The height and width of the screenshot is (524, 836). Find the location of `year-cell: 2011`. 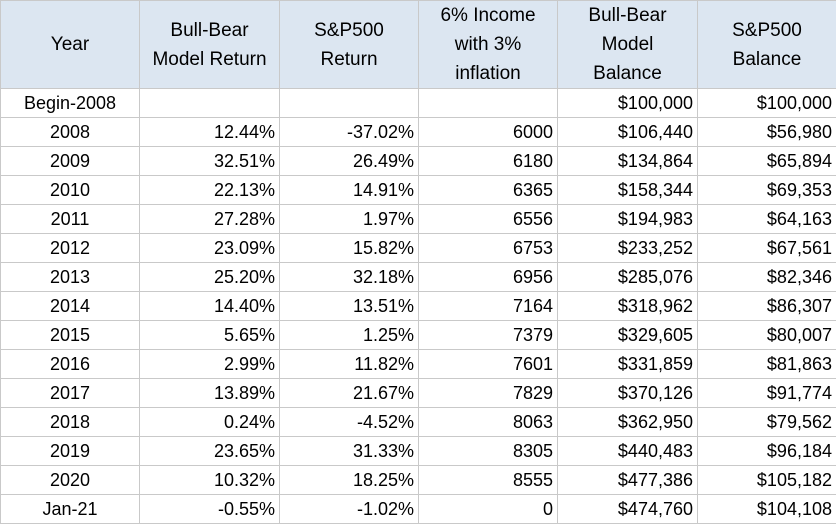

year-cell: 2011 is located at coordinates (70, 219).